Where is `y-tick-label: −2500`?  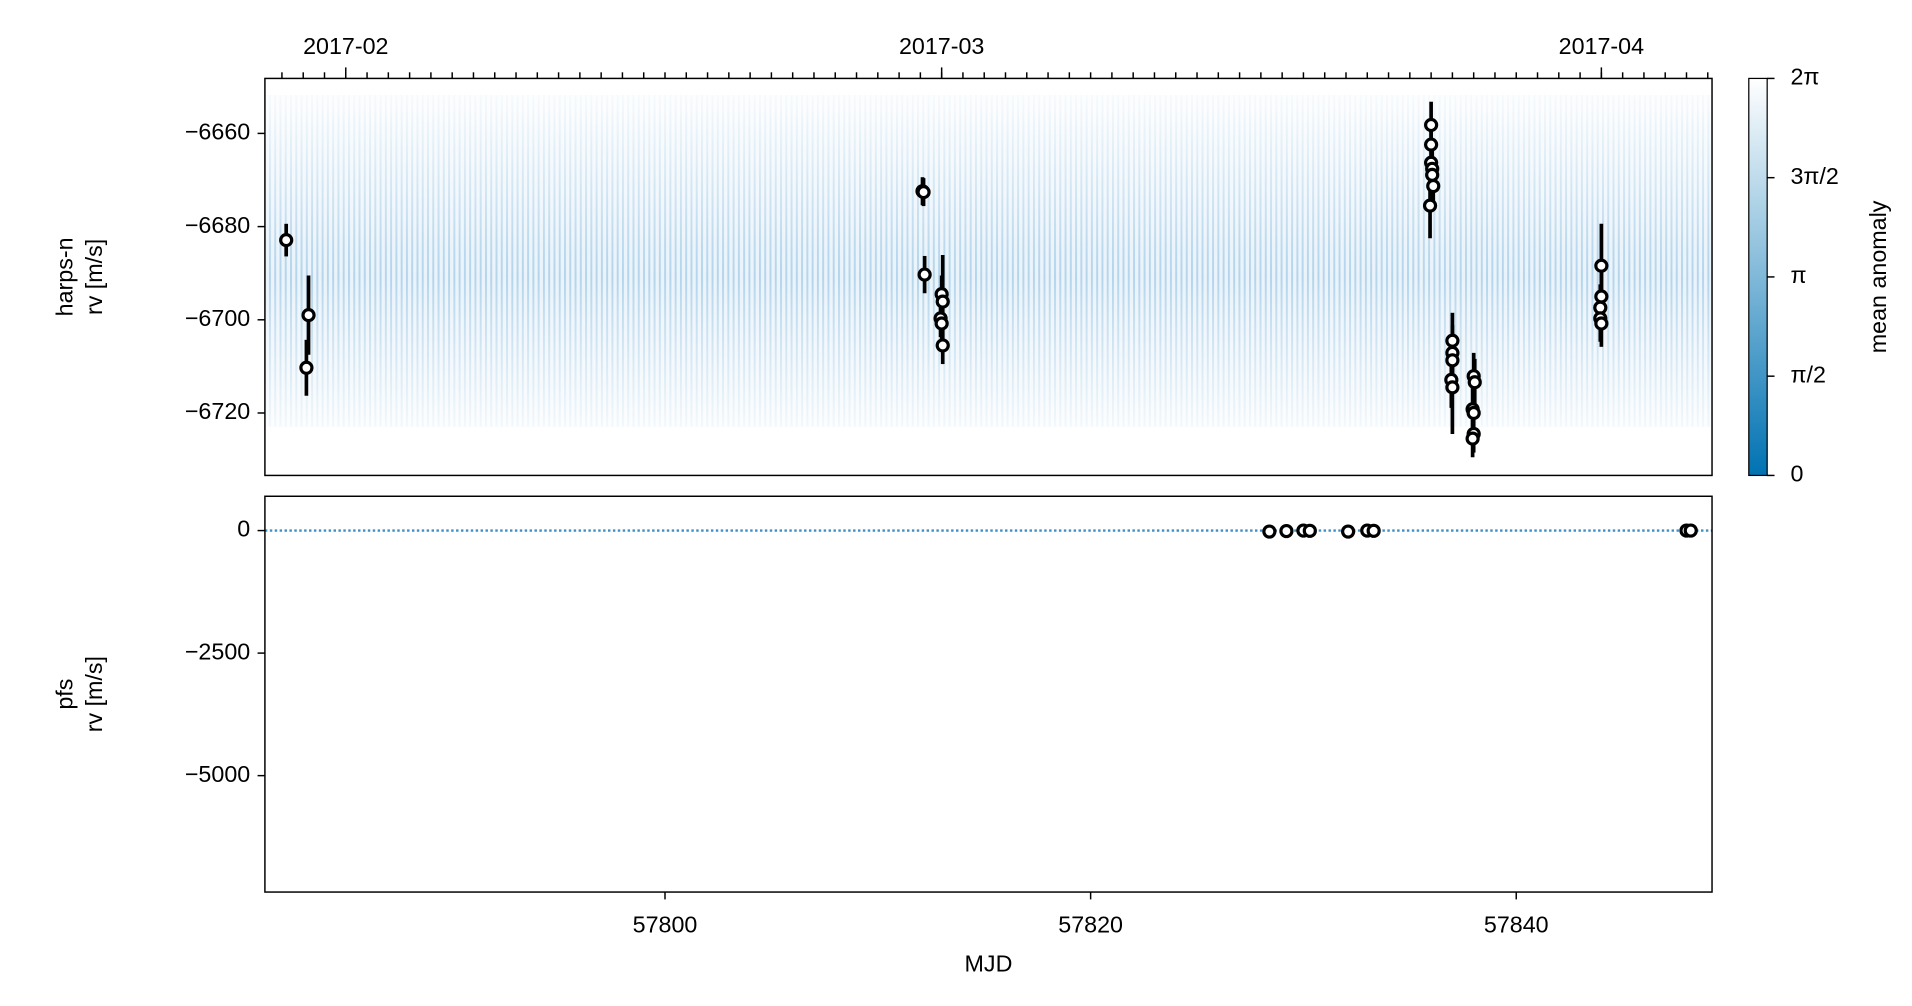 y-tick-label: −2500 is located at coordinates (217, 651).